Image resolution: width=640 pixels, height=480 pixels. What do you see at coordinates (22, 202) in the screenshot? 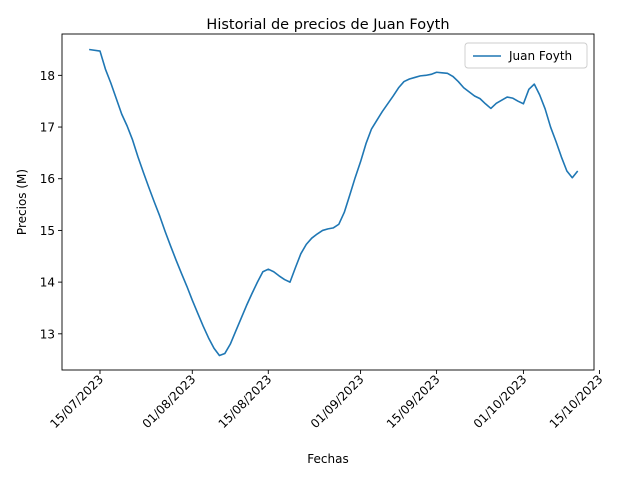
I see `y-axis-label: Precios (M)` at bounding box center [22, 202].